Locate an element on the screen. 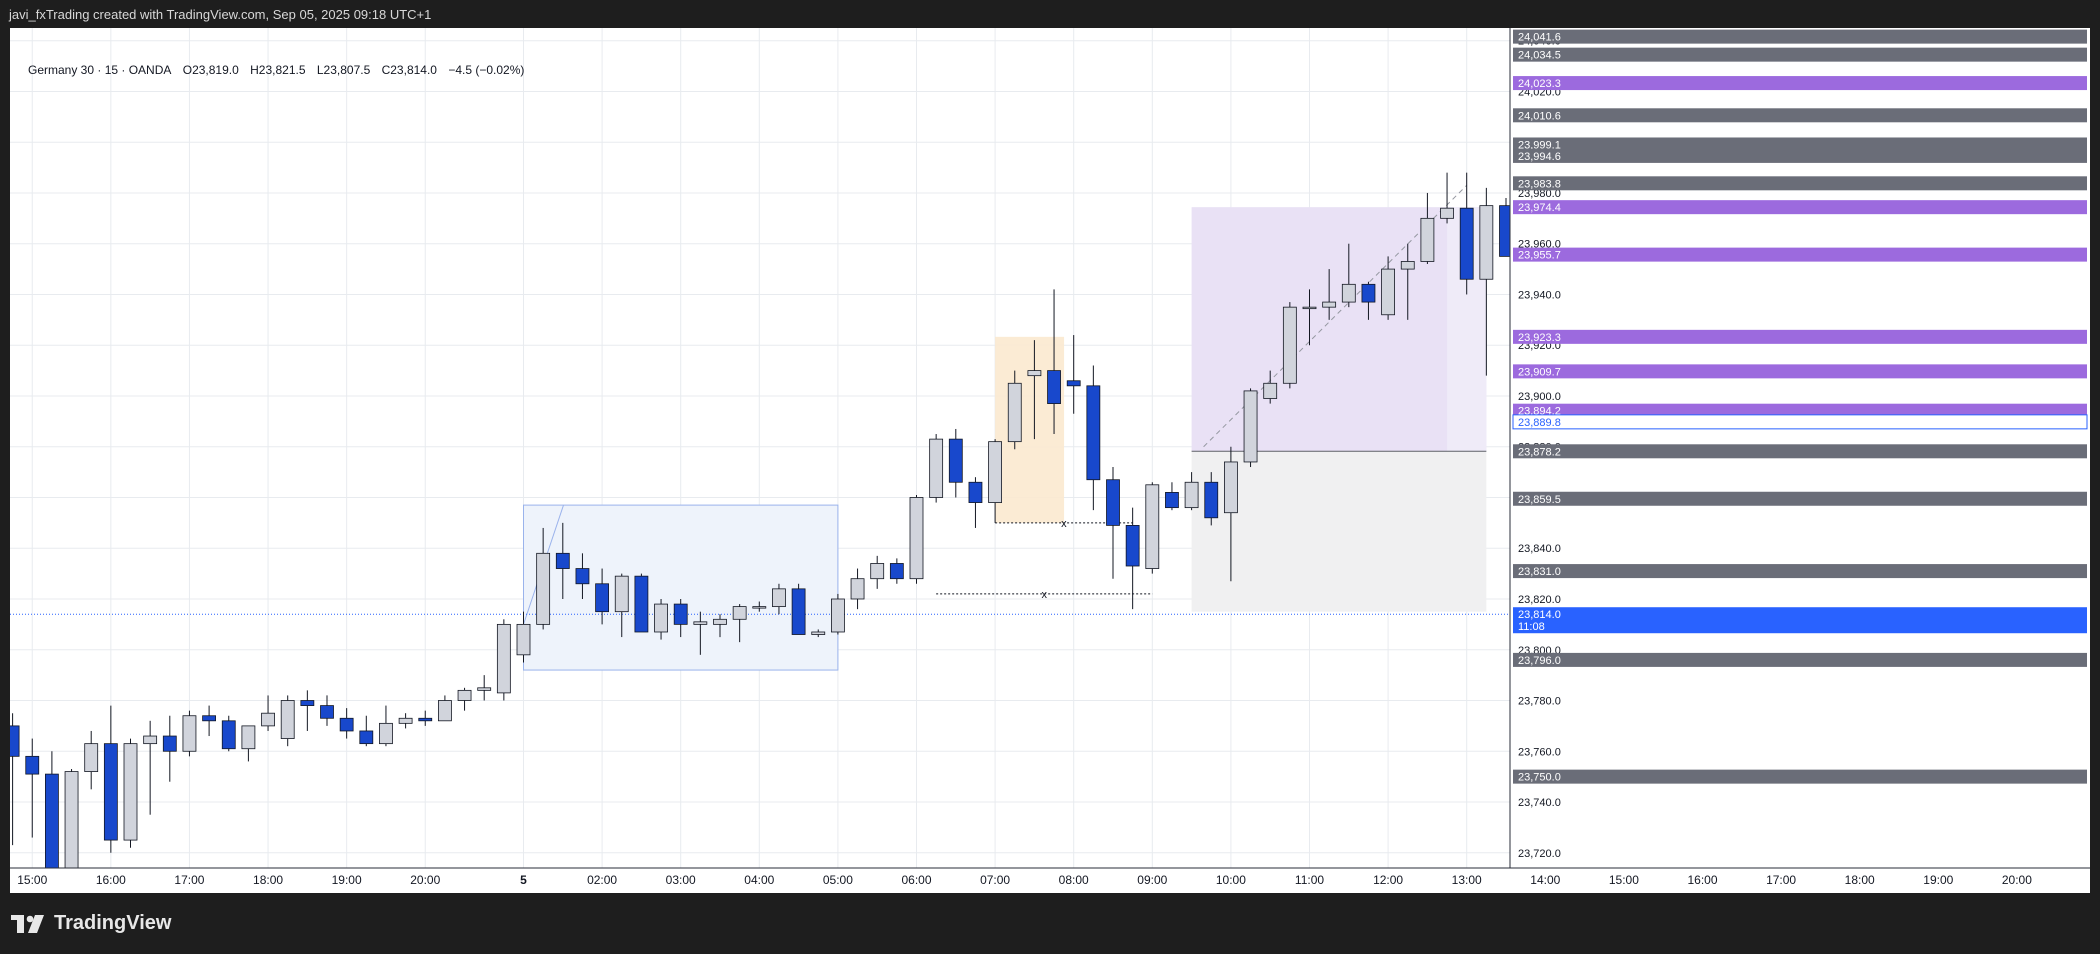  price-tag: 23,750.0 is located at coordinates (1800, 776).